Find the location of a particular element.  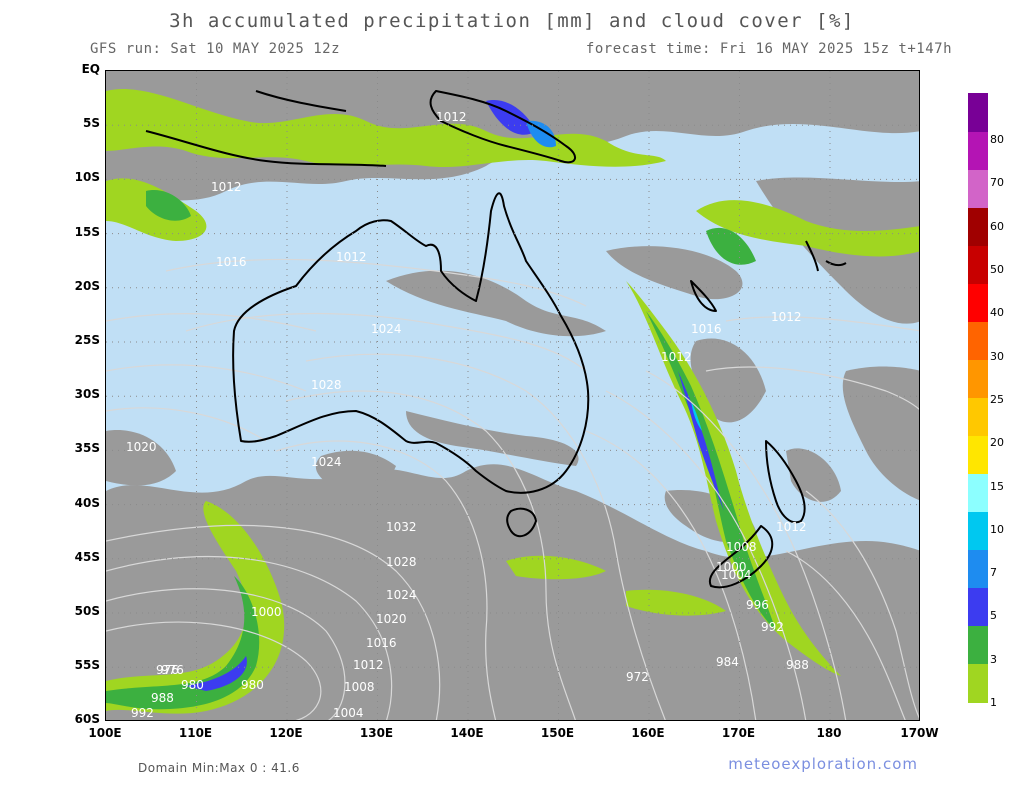

colorbar-label: 1 is located at coordinates (993, 702).